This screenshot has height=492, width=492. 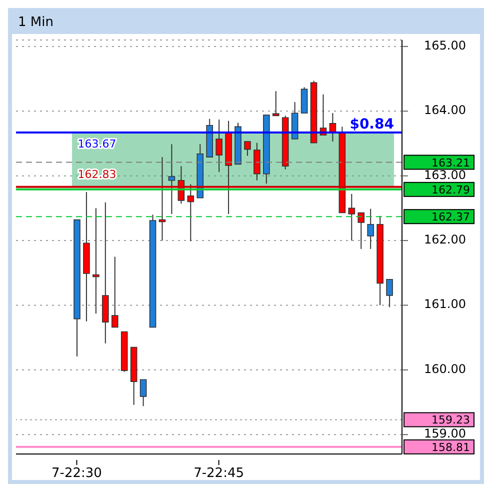 I want to click on ref-line-label: 163.21, so click(x=451, y=163).